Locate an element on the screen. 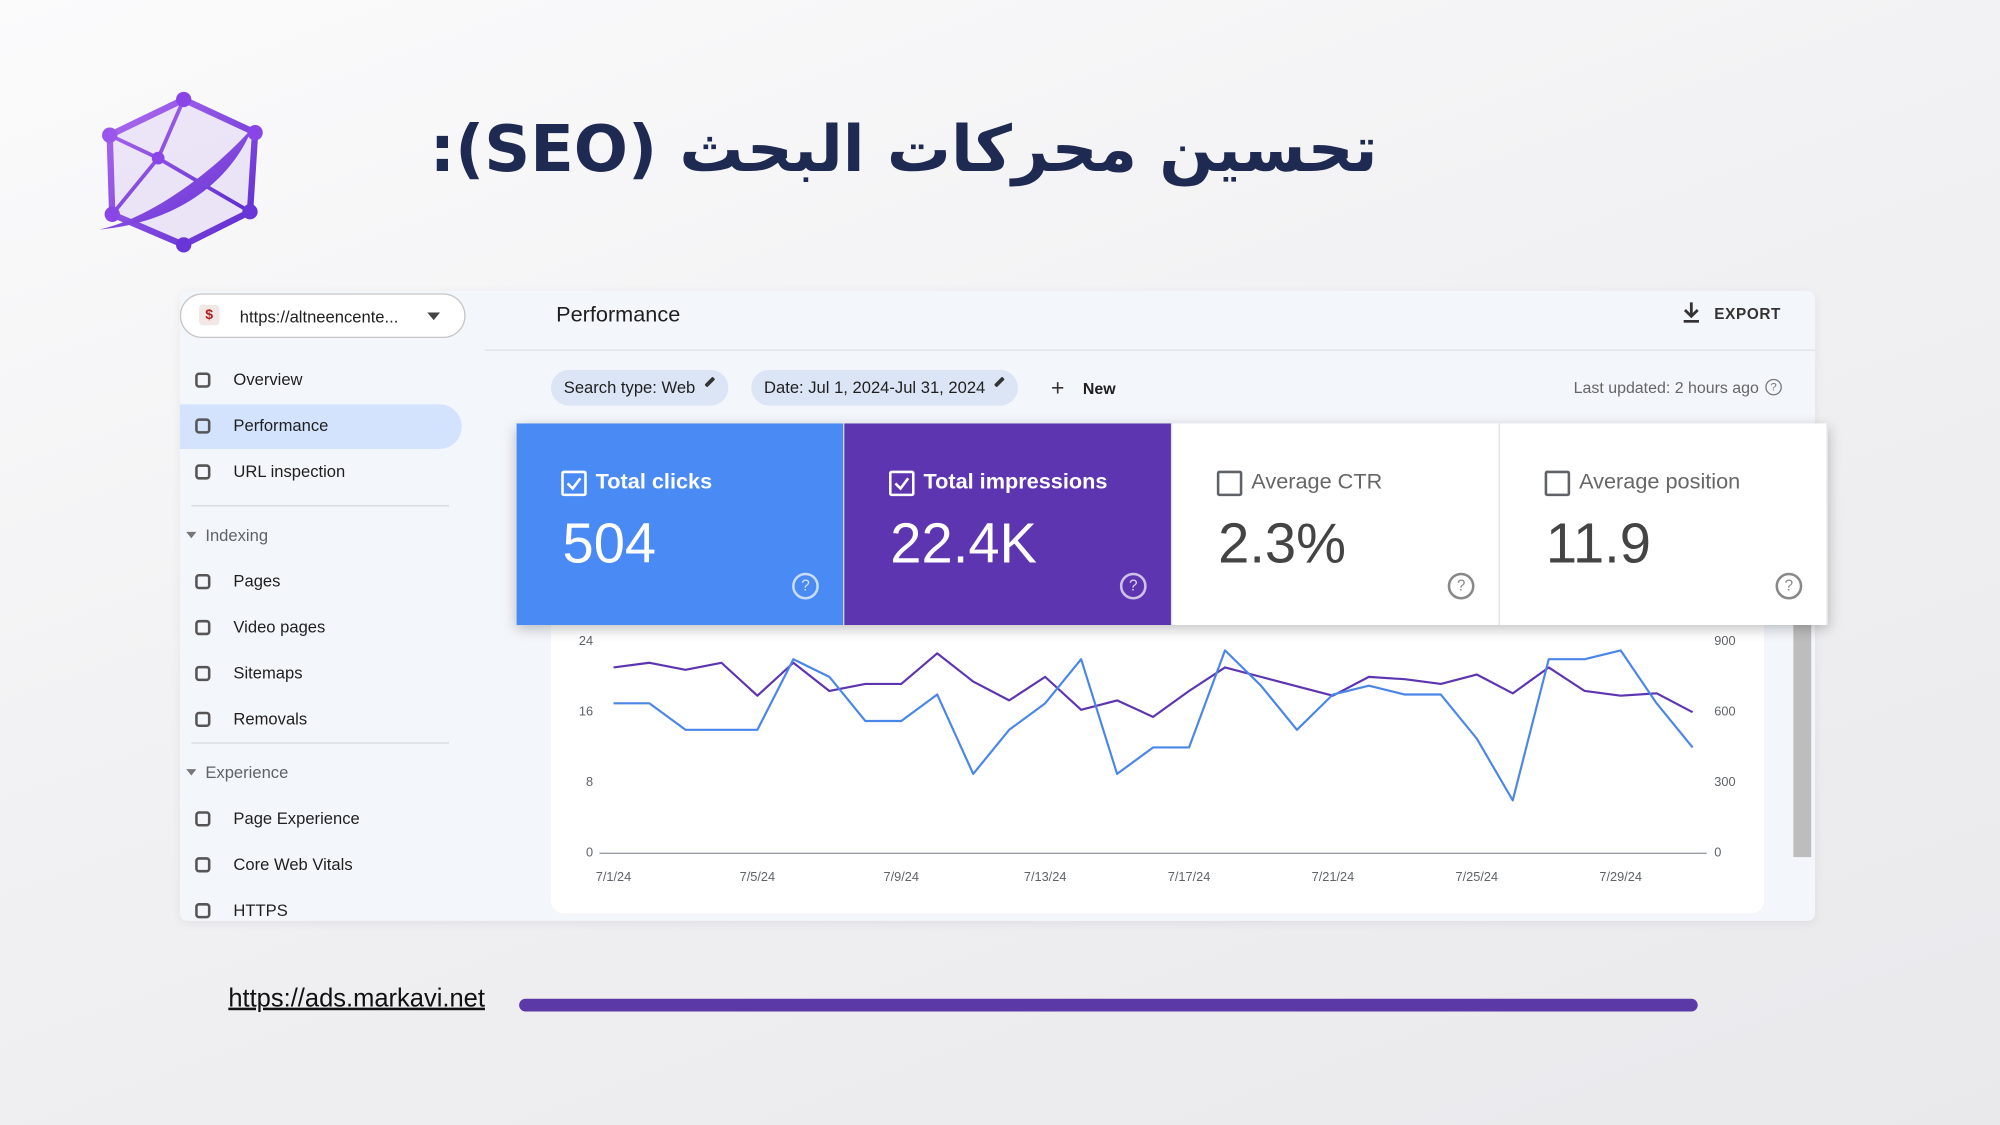  nav-item: Page Experience is located at coordinates (296, 818).